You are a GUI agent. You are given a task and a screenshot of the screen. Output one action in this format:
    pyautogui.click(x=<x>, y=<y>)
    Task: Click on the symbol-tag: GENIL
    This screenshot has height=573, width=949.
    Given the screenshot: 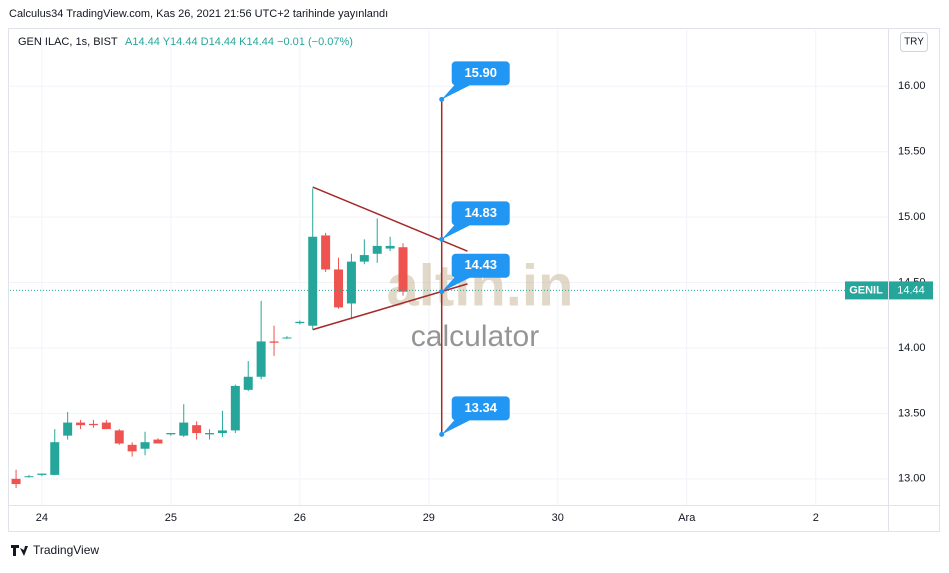 What is the action you would take?
    pyautogui.click(x=866, y=290)
    